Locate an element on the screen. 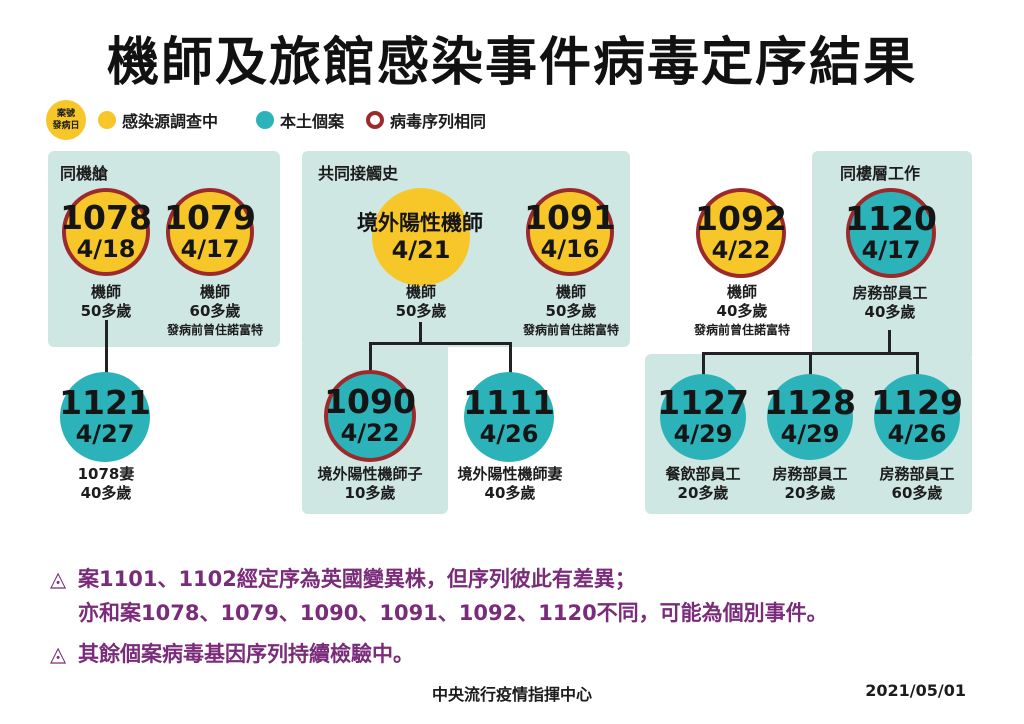 The width and height of the screenshot is (1024, 724). legend-badge: 案號 發病日 is located at coordinates (66, 120).